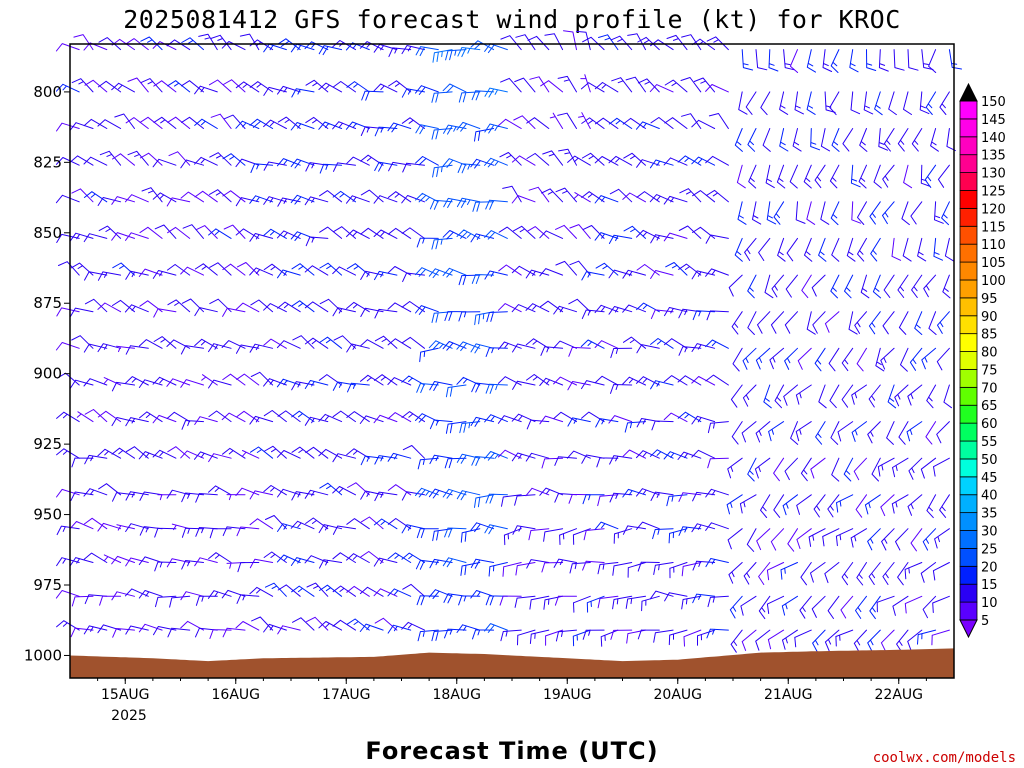  What do you see at coordinates (989, 532) in the screenshot?
I see `colorbar-label: 30` at bounding box center [989, 532].